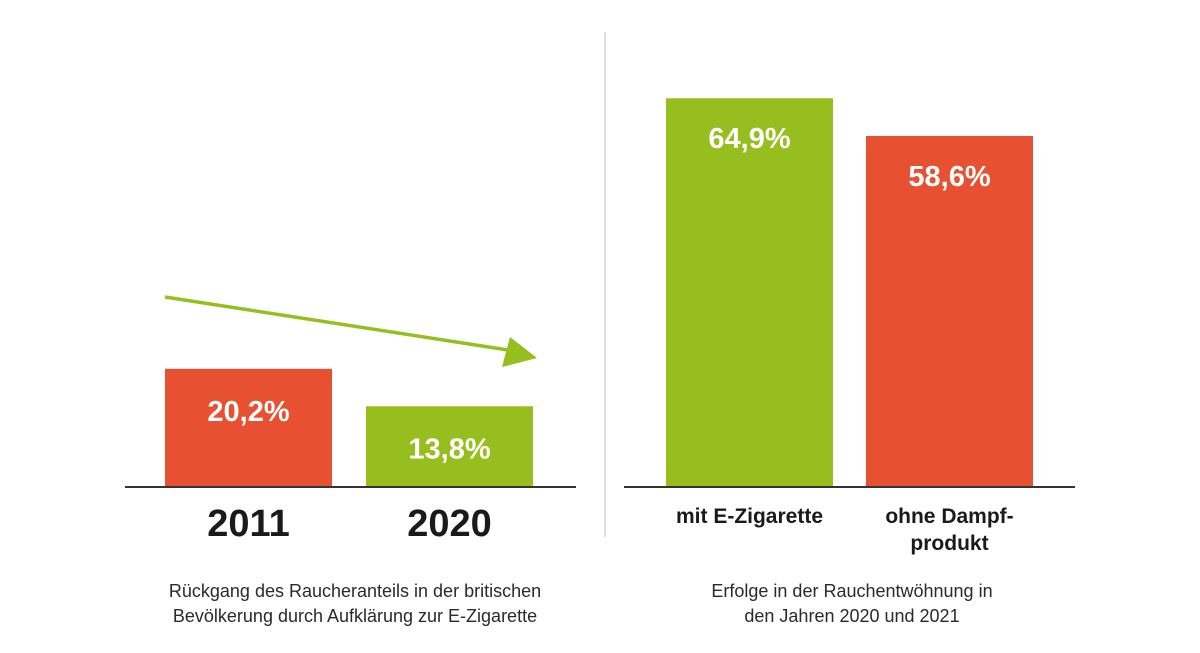 The width and height of the screenshot is (1200, 653). Describe the element at coordinates (449, 449) in the screenshot. I see `bar-value-label: 13,8%` at that location.